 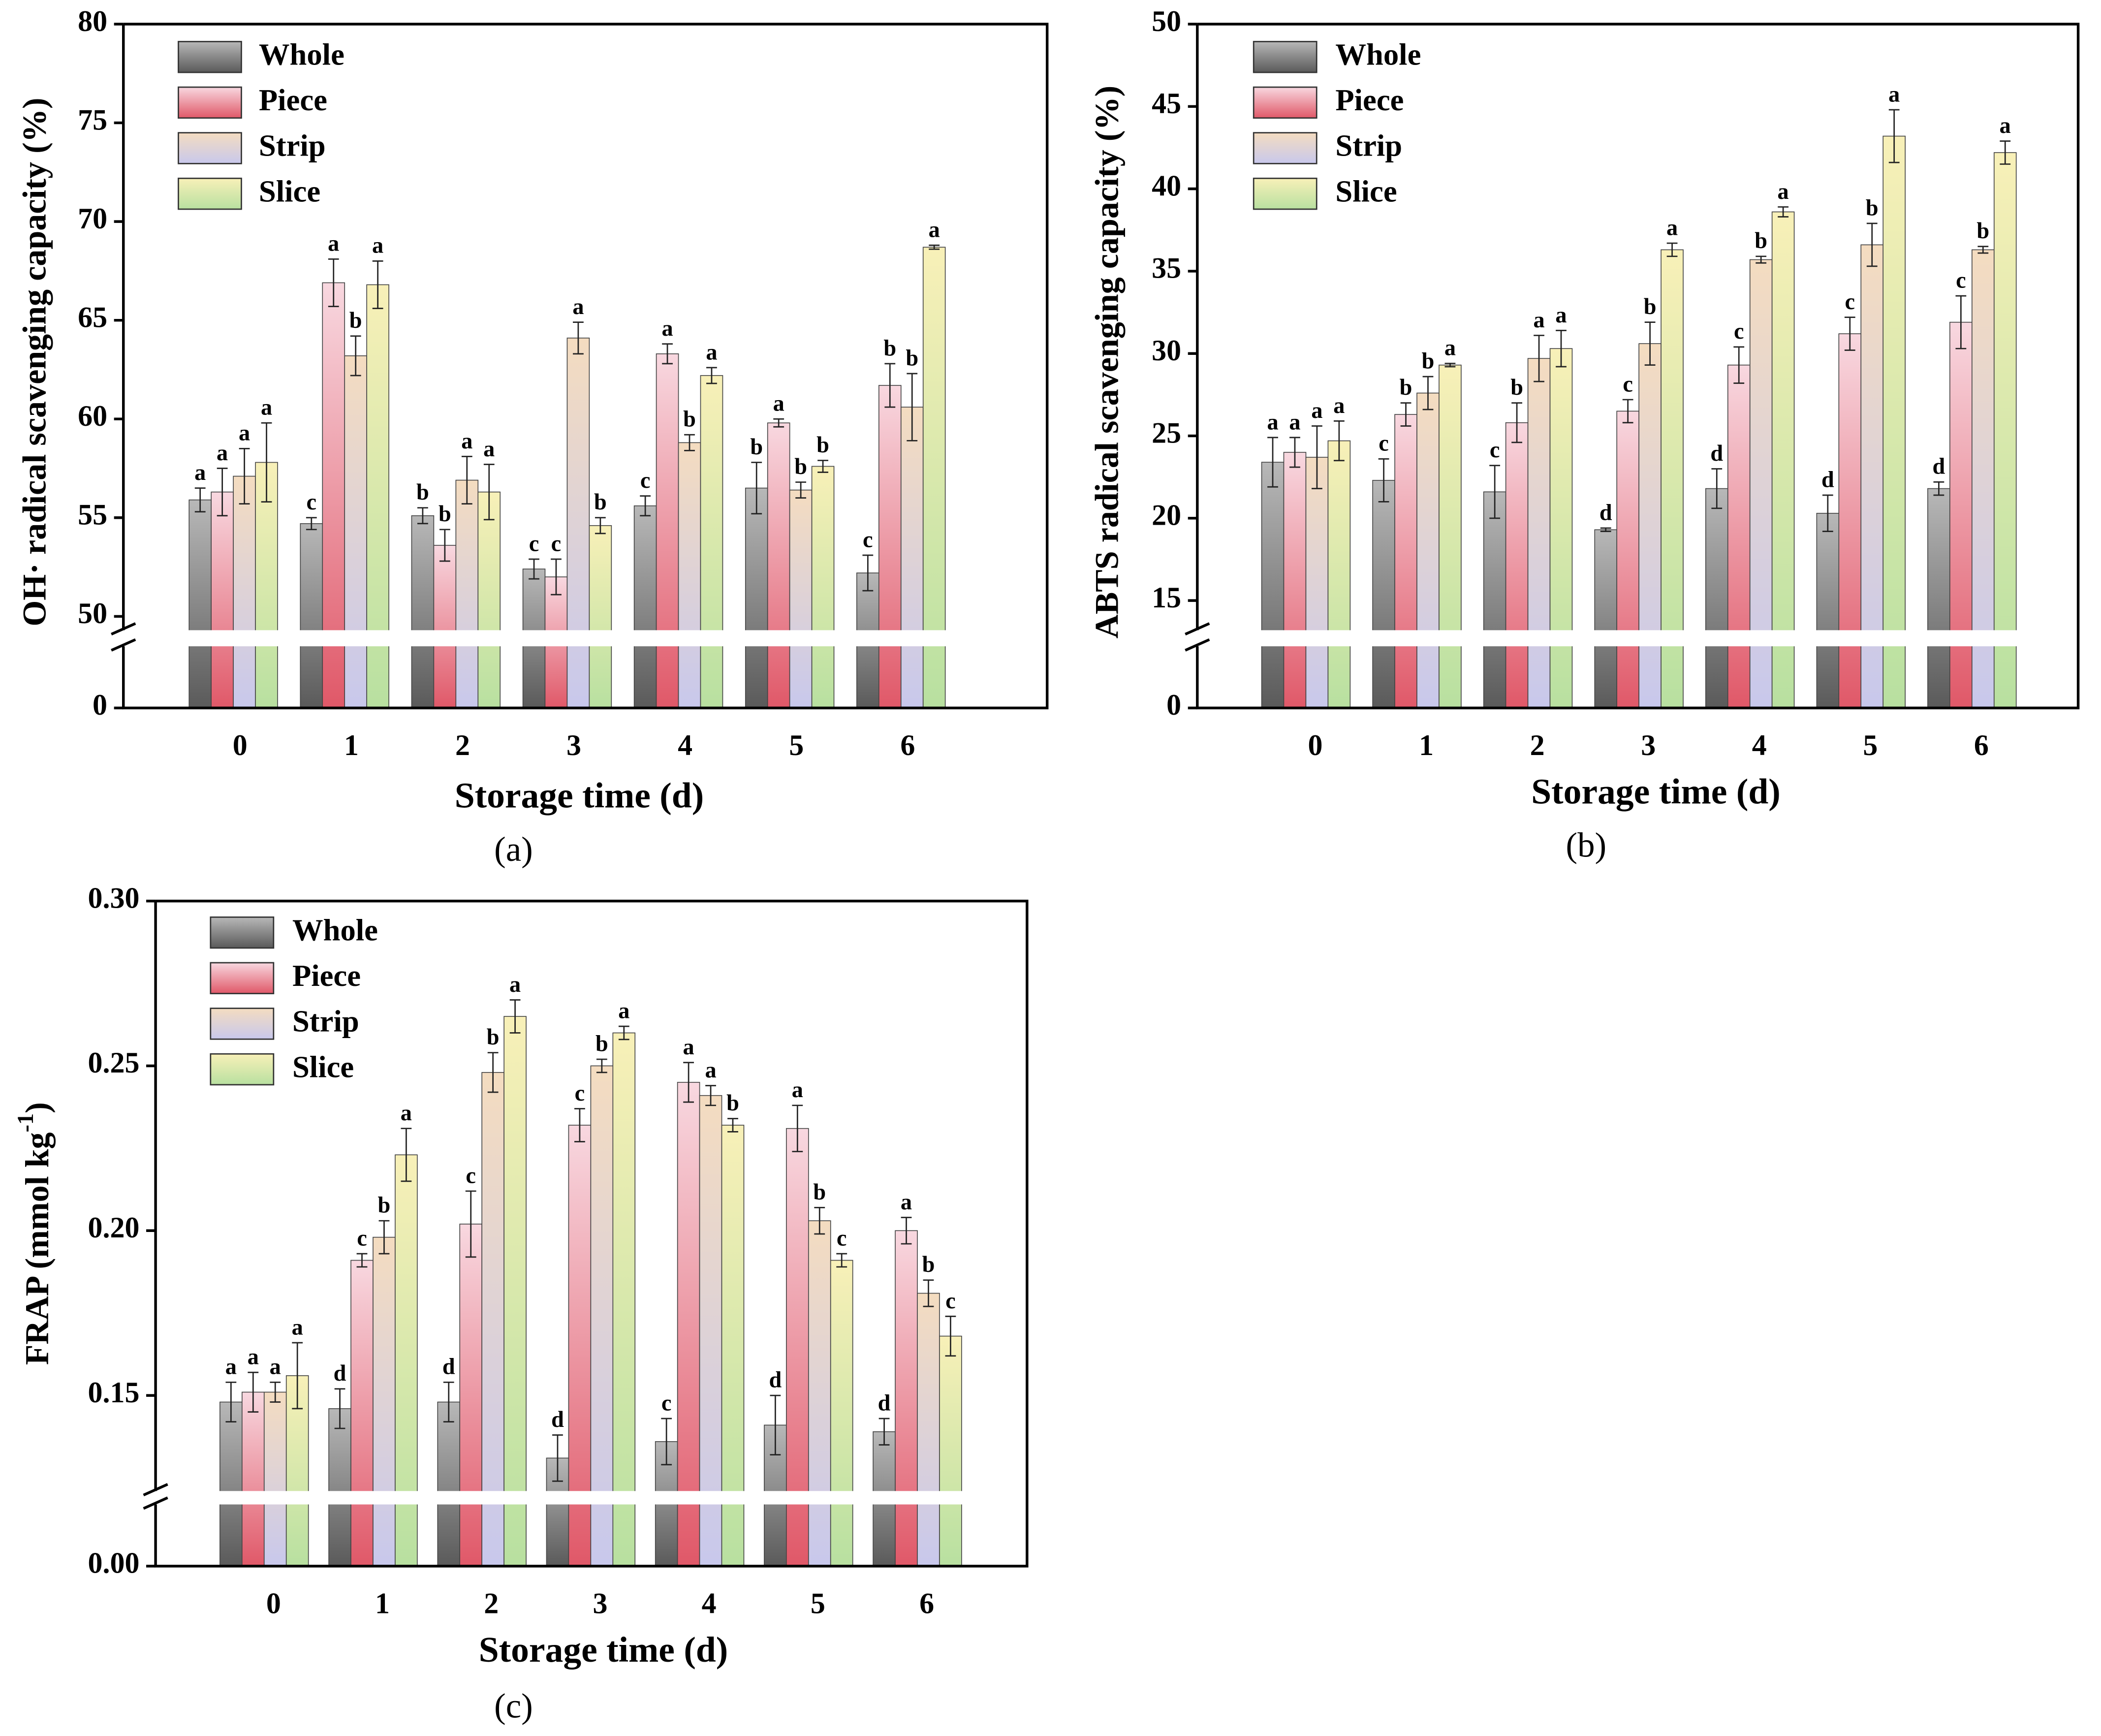 I want to click on significance-letter: d, so click(x=884, y=1403).